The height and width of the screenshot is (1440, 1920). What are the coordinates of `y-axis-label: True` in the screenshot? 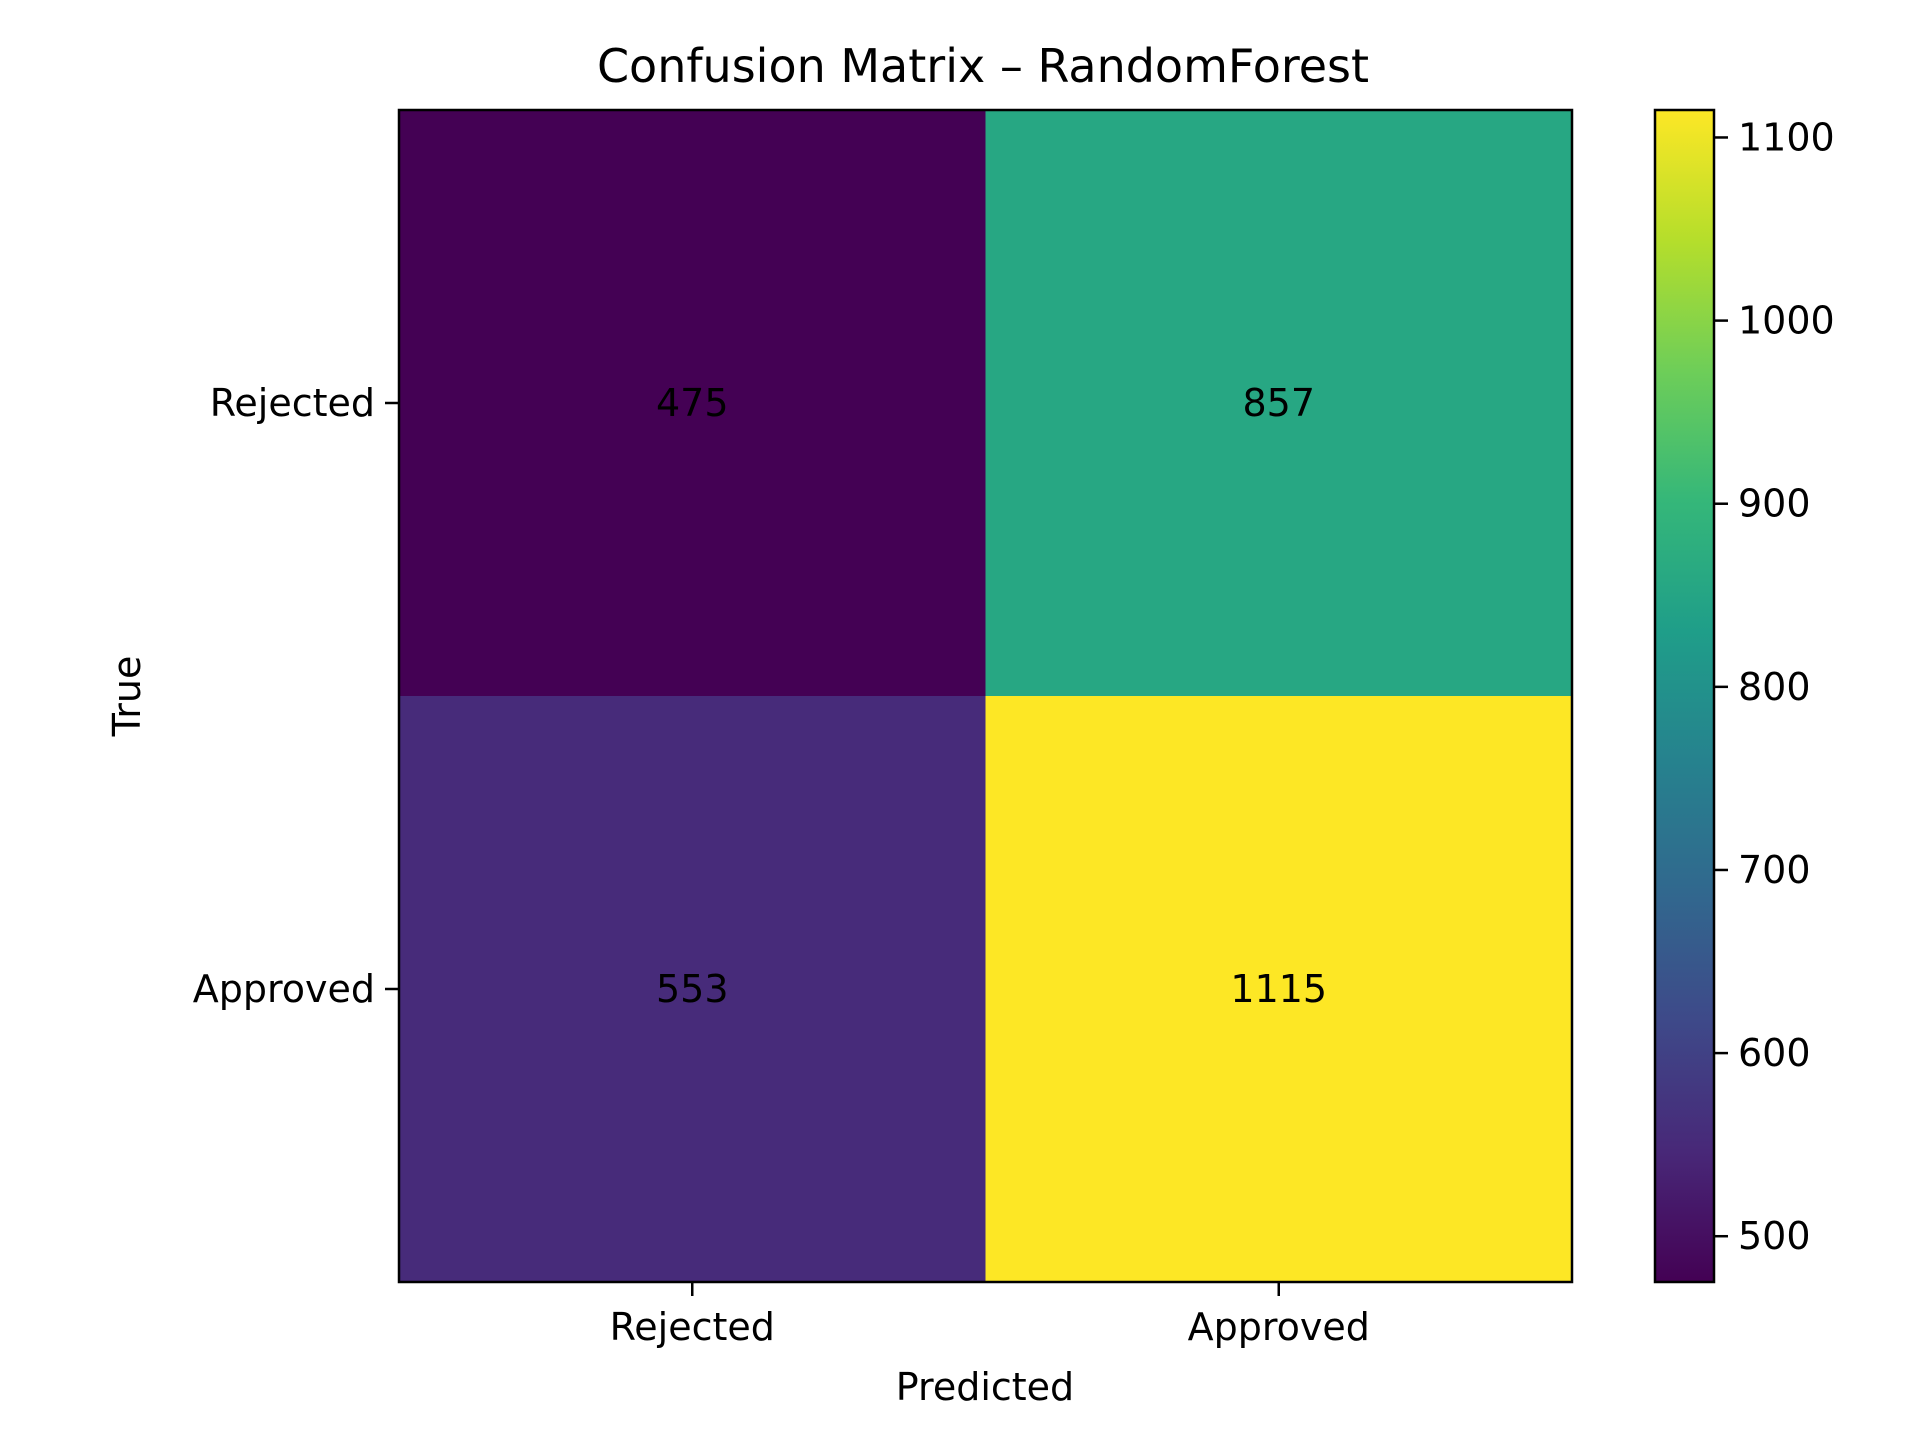 It's located at (127, 697).